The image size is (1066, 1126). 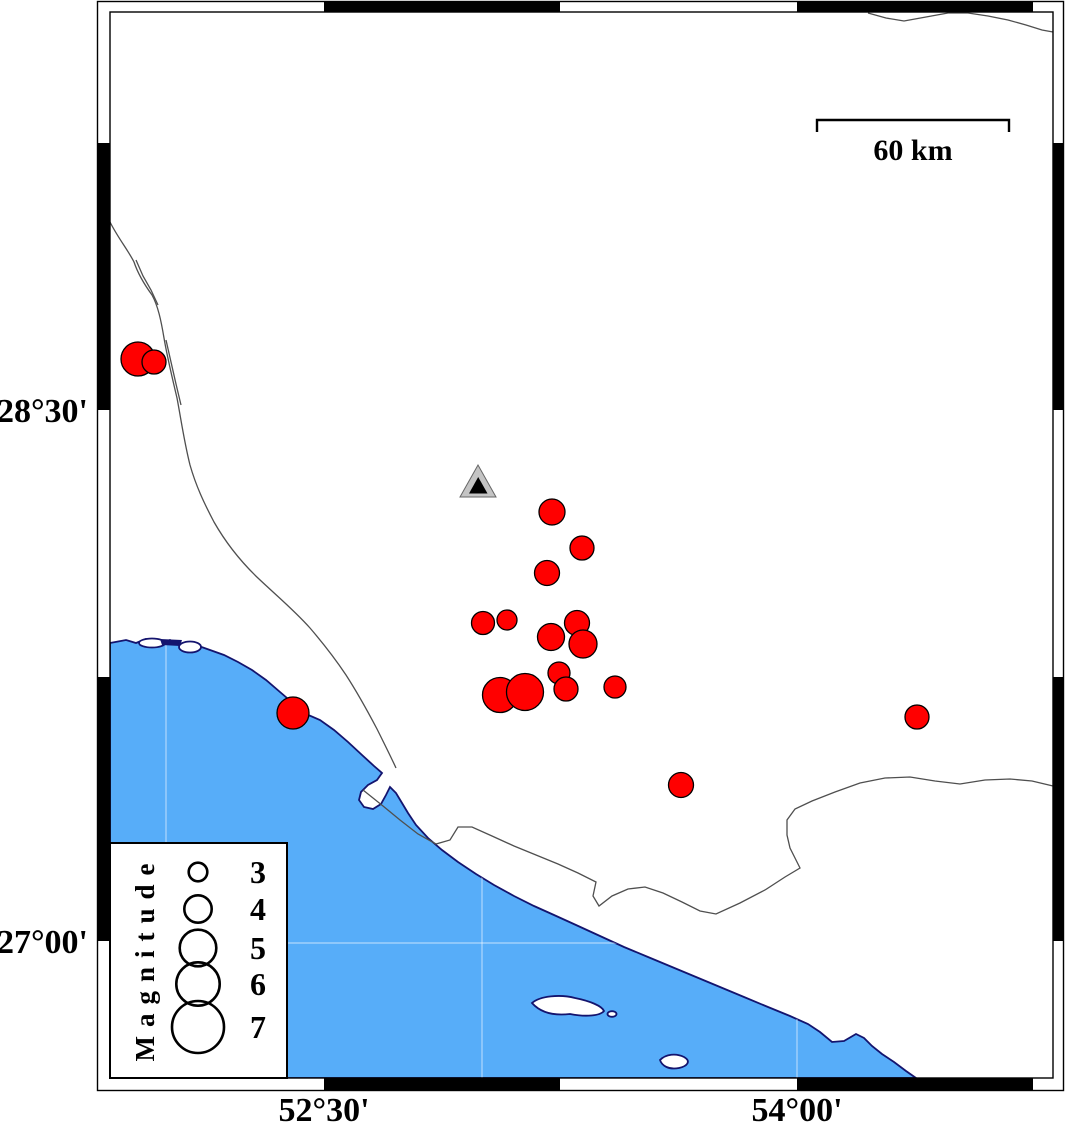 What do you see at coordinates (258, 872) in the screenshot?
I see `legend-magnitude-label: 3` at bounding box center [258, 872].